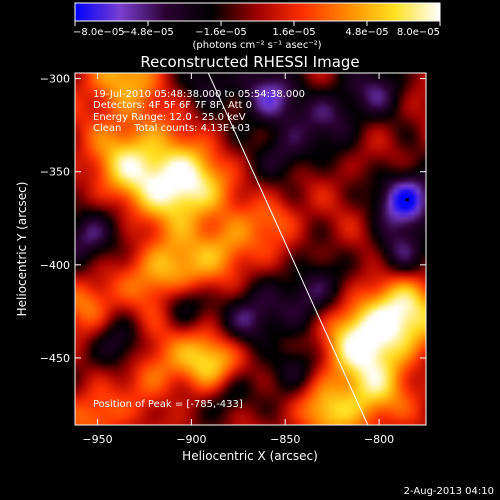 Image resolution: width=500 pixels, height=500 pixels. What do you see at coordinates (221, 32) in the screenshot?
I see `colorbar-tick-label: −1.6e−05` at bounding box center [221, 32].